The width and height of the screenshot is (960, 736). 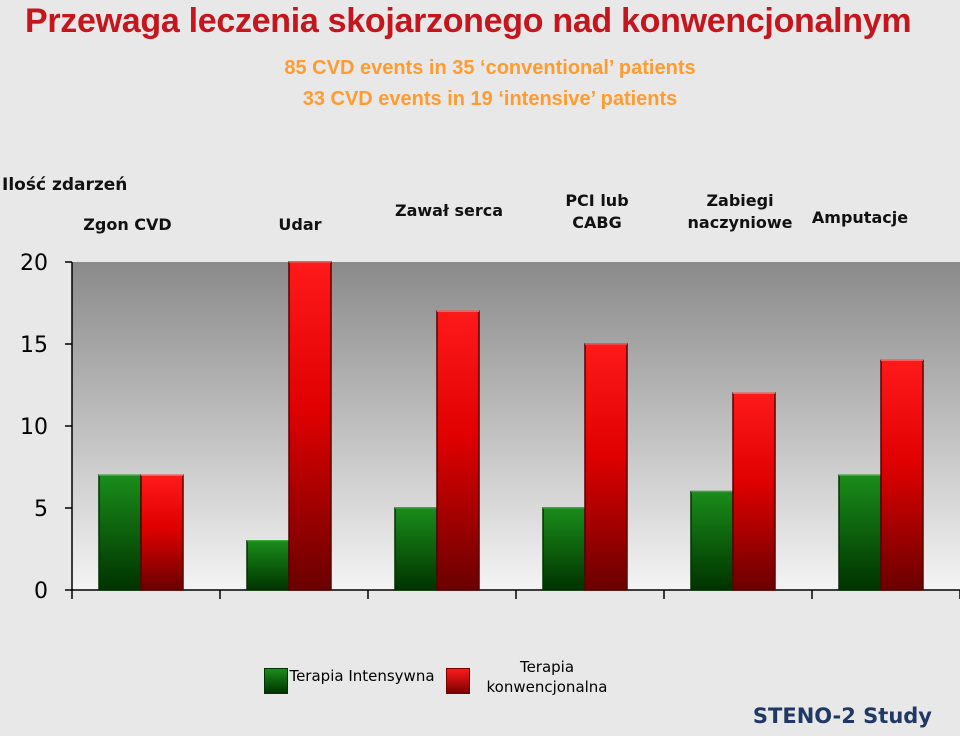 What do you see at coordinates (65, 185) in the screenshot?
I see `y-axis-label: Ilość zdarzeń` at bounding box center [65, 185].